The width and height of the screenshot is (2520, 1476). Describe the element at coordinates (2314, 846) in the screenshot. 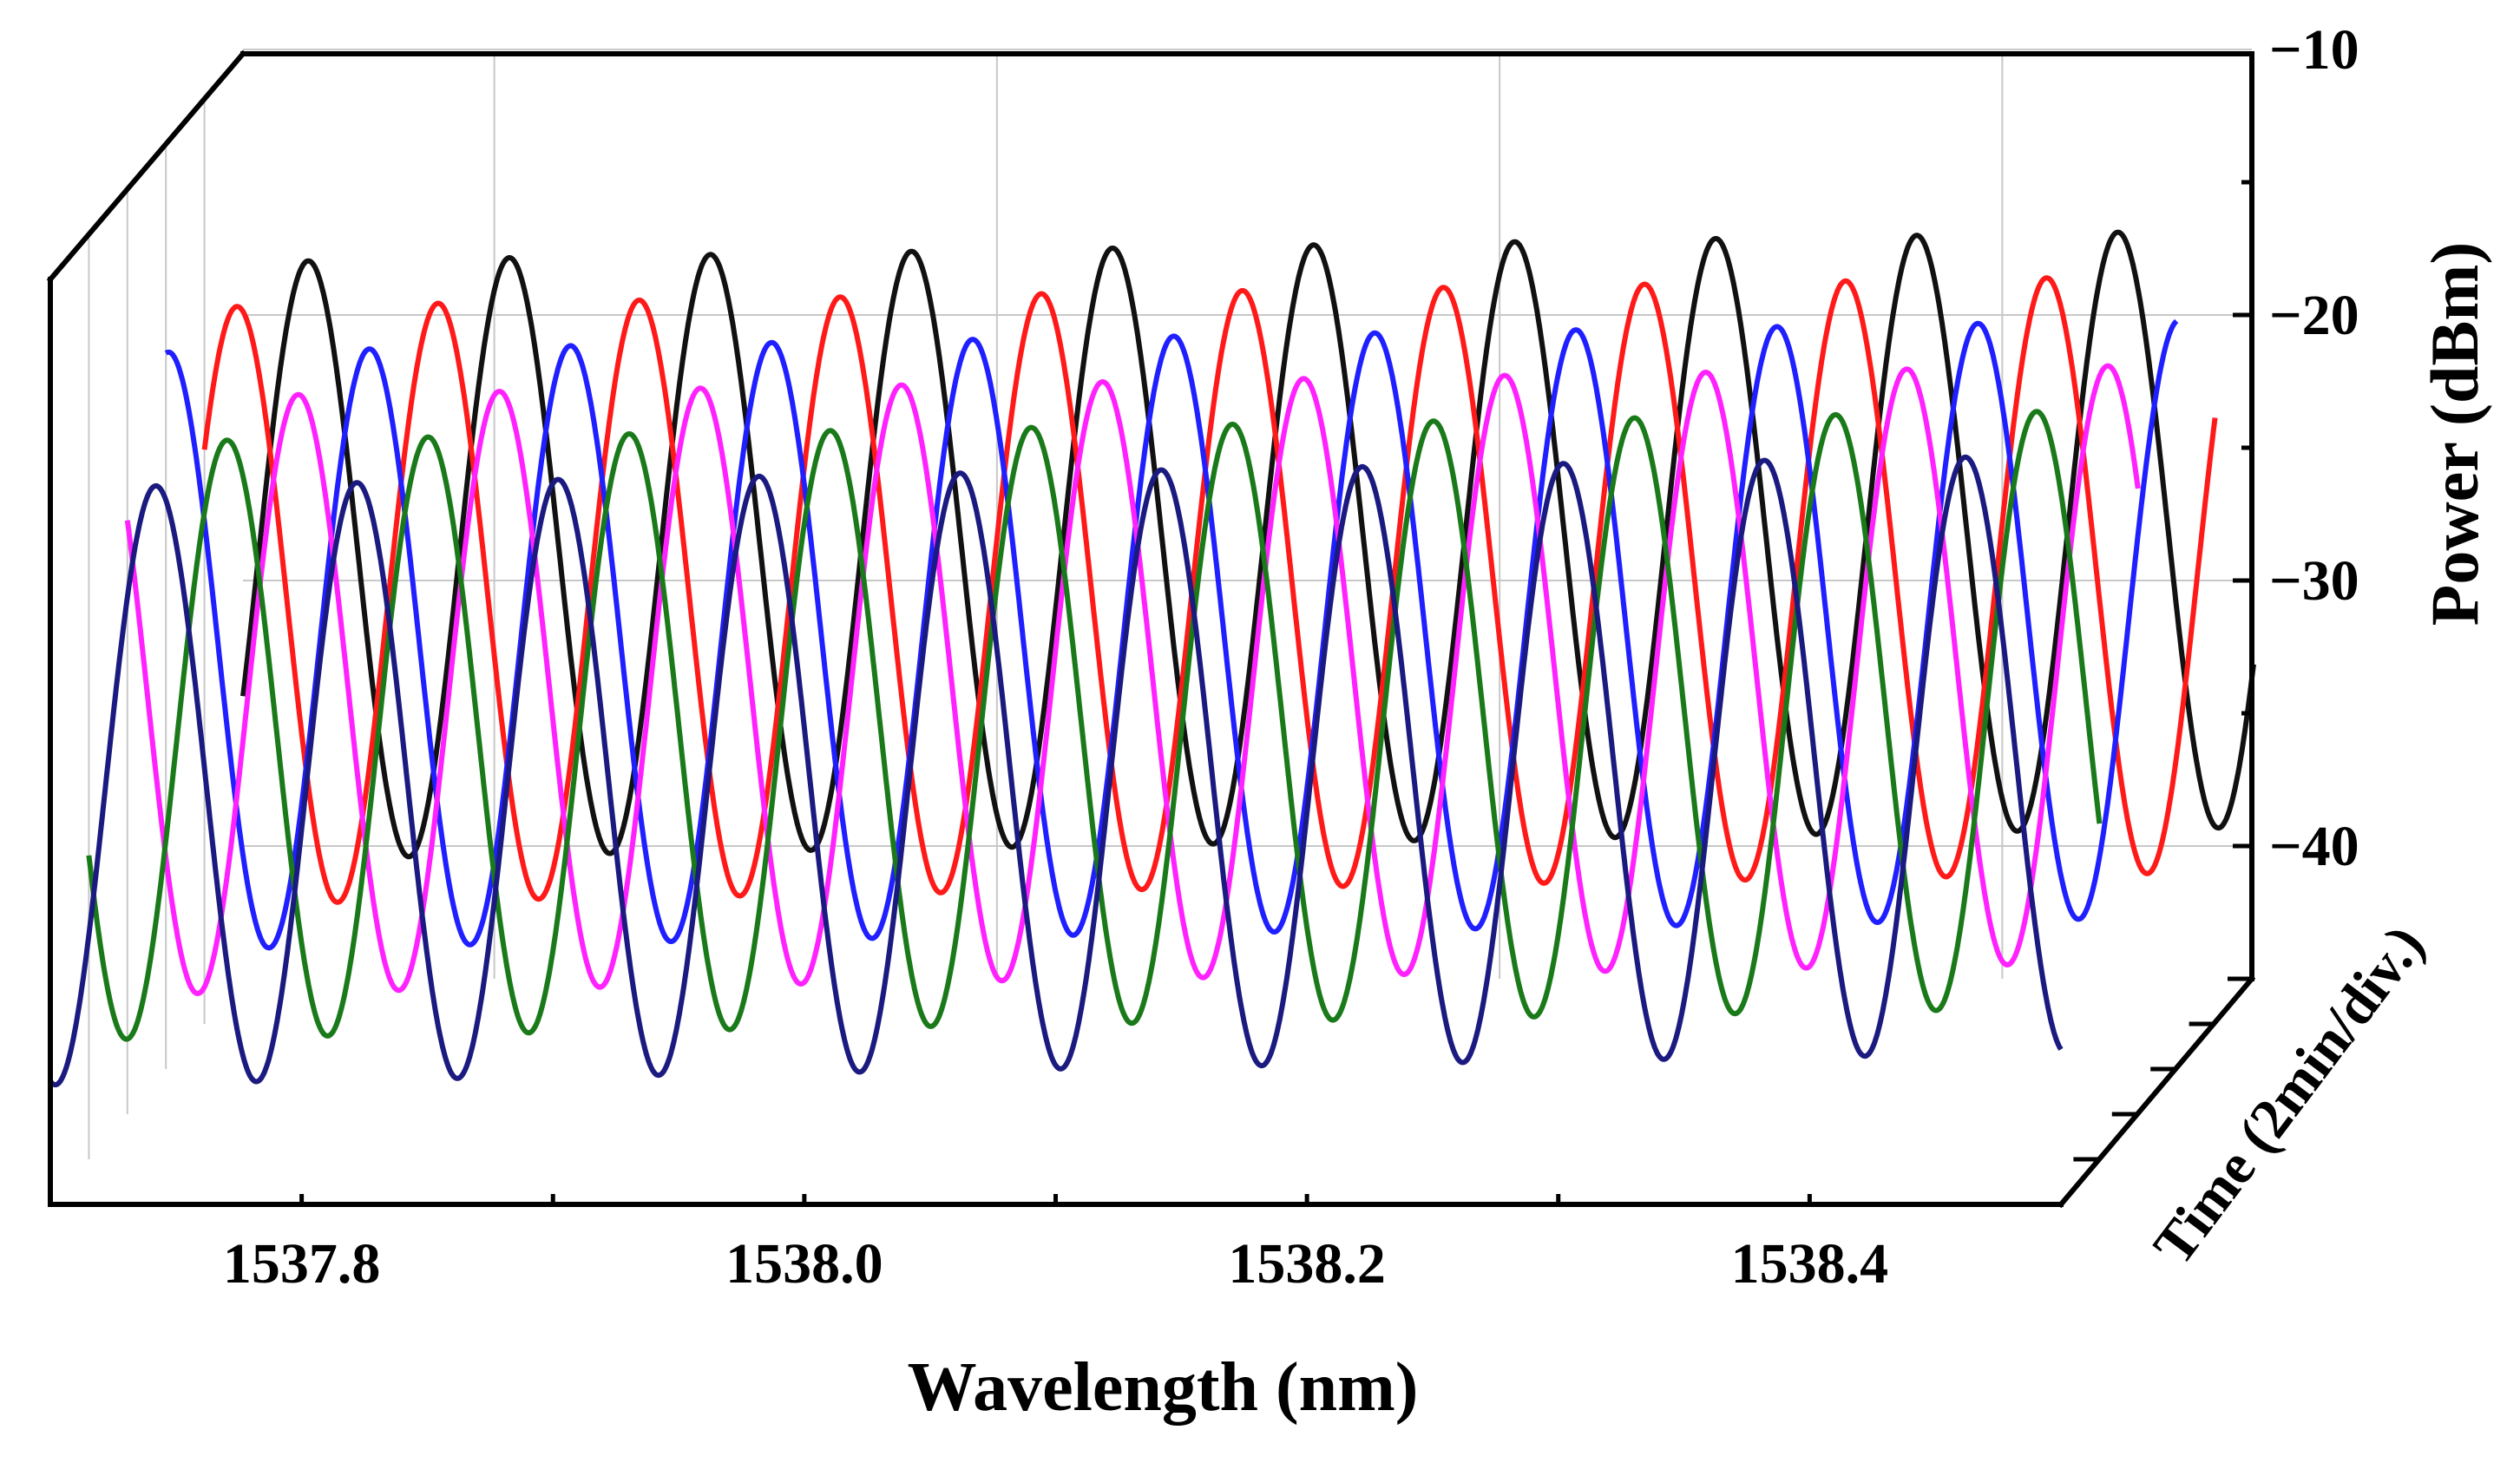

I see `y-tick-label: −40` at that location.